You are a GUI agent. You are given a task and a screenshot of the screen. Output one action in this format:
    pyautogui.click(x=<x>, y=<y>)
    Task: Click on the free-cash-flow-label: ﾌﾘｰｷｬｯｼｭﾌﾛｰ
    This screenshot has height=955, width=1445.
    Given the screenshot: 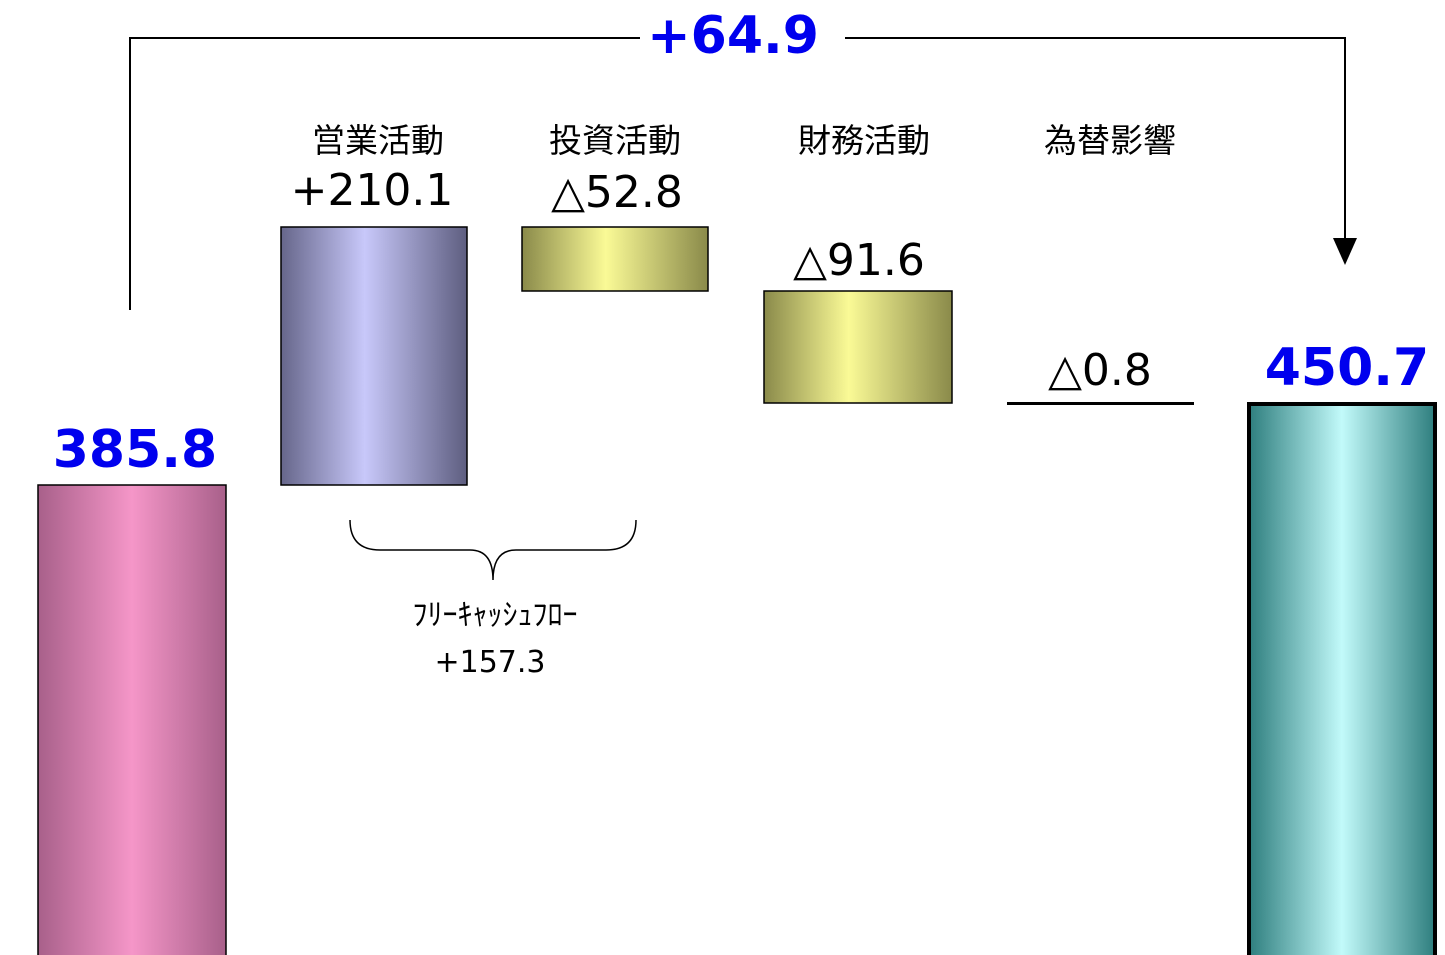 What is the action you would take?
    pyautogui.click(x=495, y=615)
    